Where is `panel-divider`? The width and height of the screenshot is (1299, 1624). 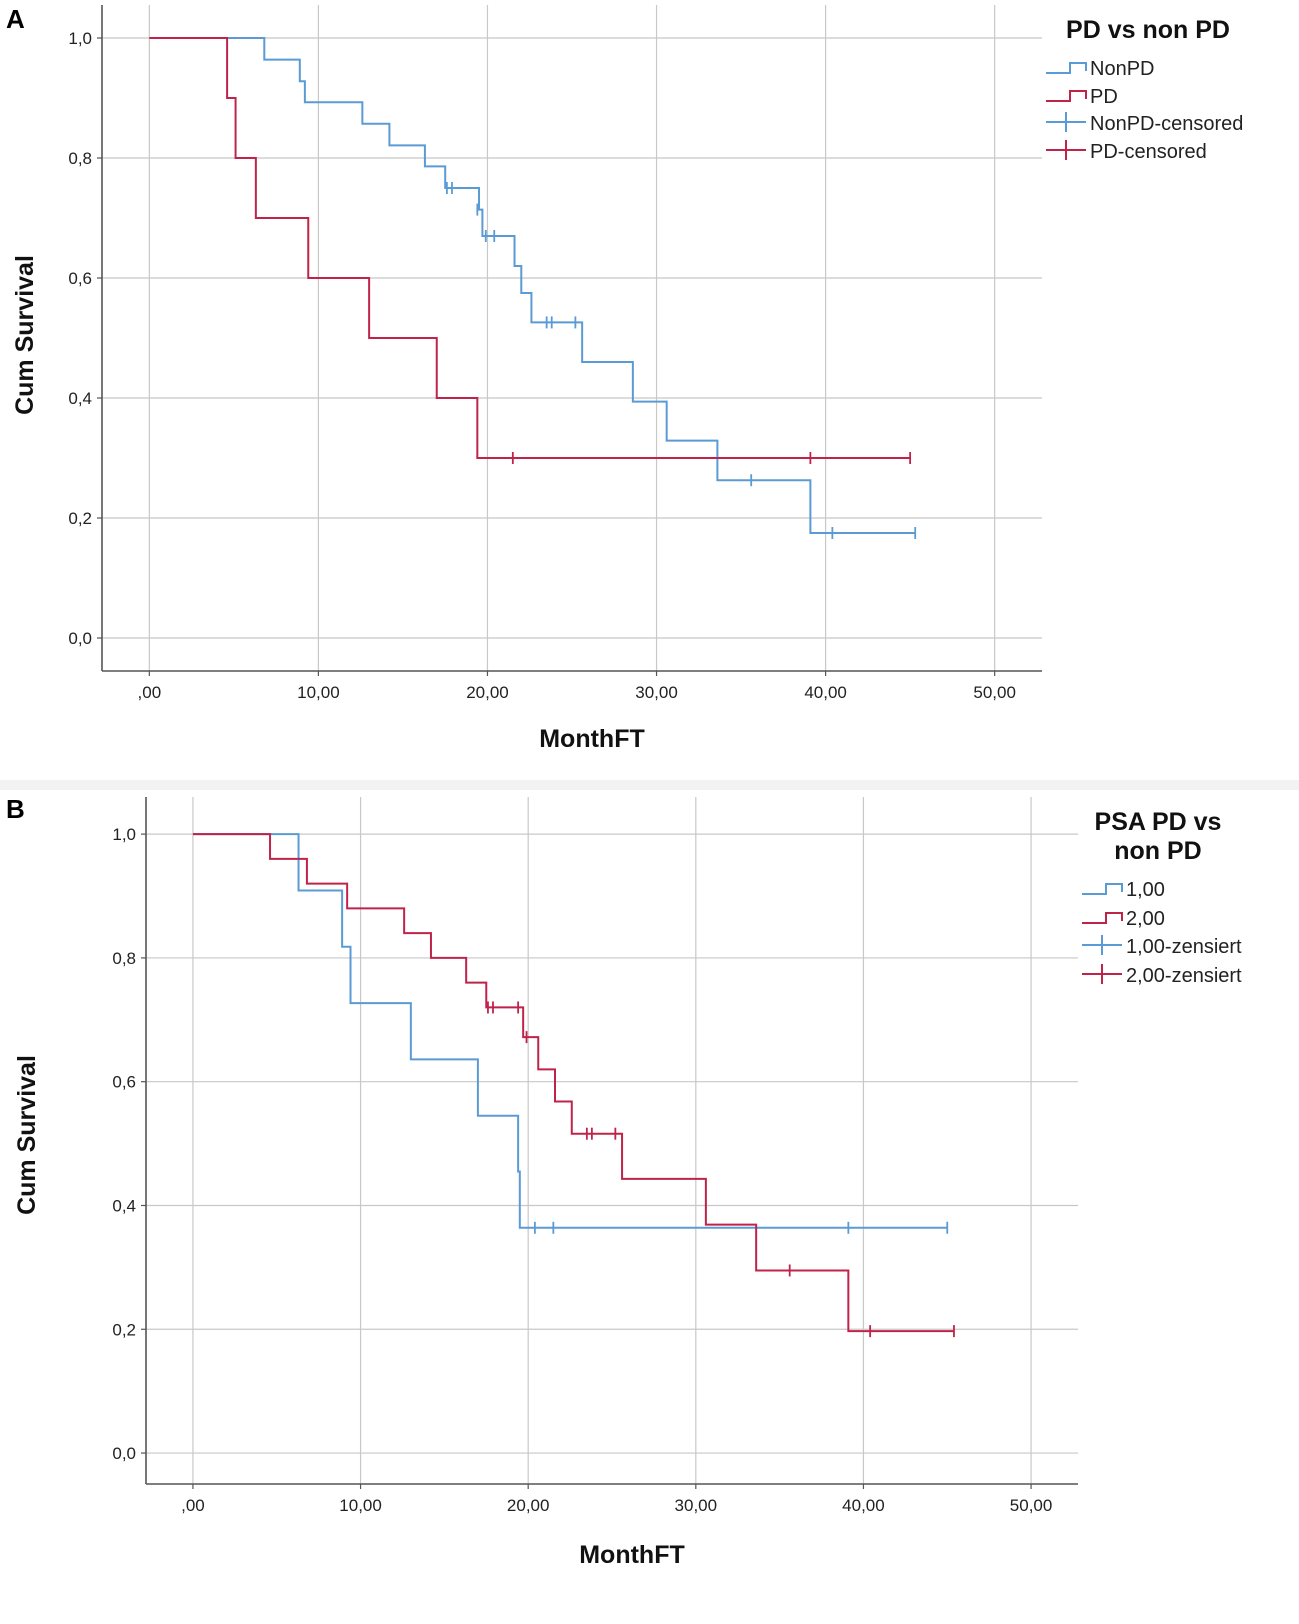 panel-divider is located at coordinates (649, 785).